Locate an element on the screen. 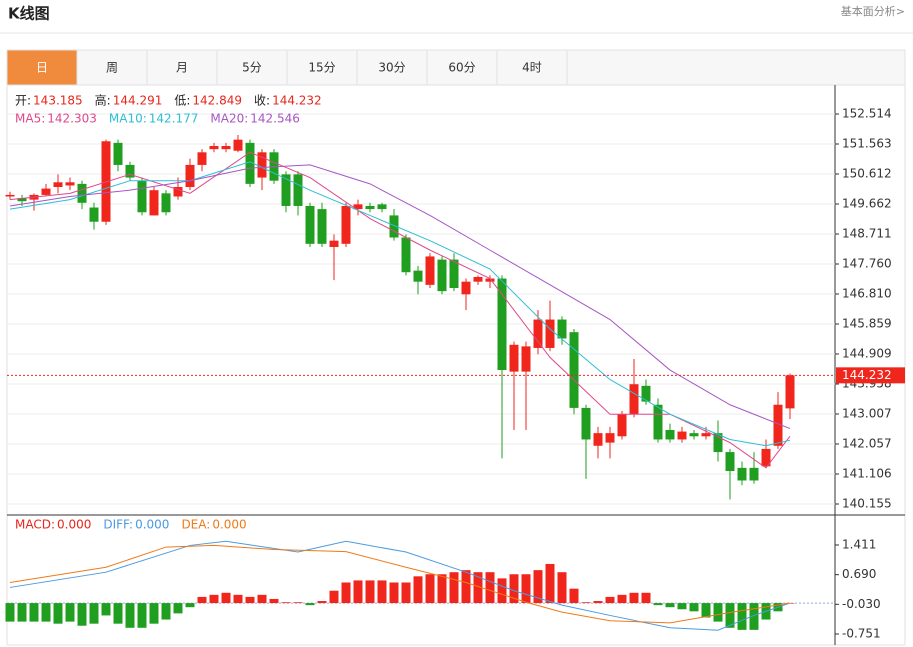 This screenshot has height=647, width=913. tab-label: 4时 is located at coordinates (532, 68).